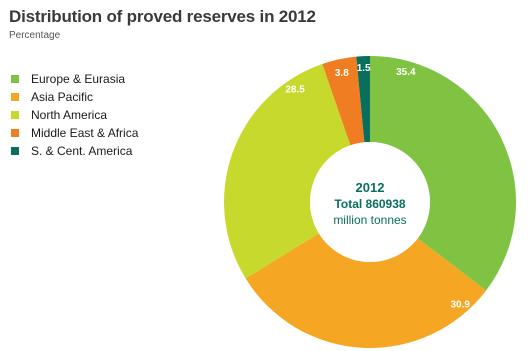  What do you see at coordinates (366, 290) in the screenshot?
I see `slice-asia-pacific` at bounding box center [366, 290].